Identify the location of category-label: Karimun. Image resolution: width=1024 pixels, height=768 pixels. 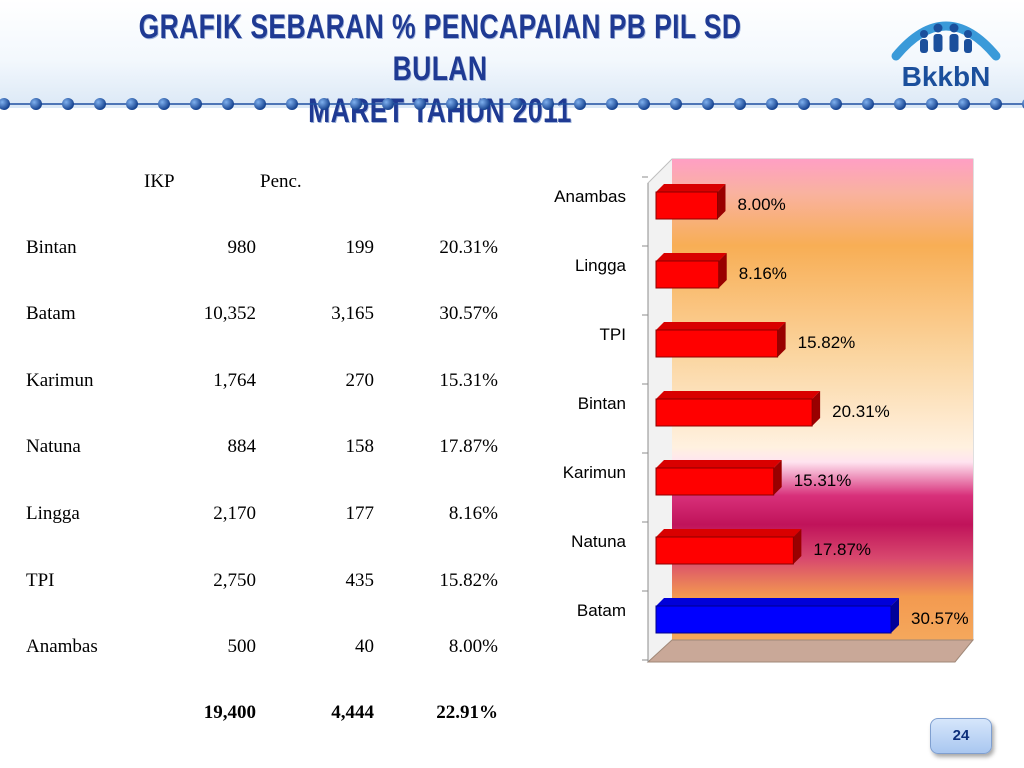
(594, 472).